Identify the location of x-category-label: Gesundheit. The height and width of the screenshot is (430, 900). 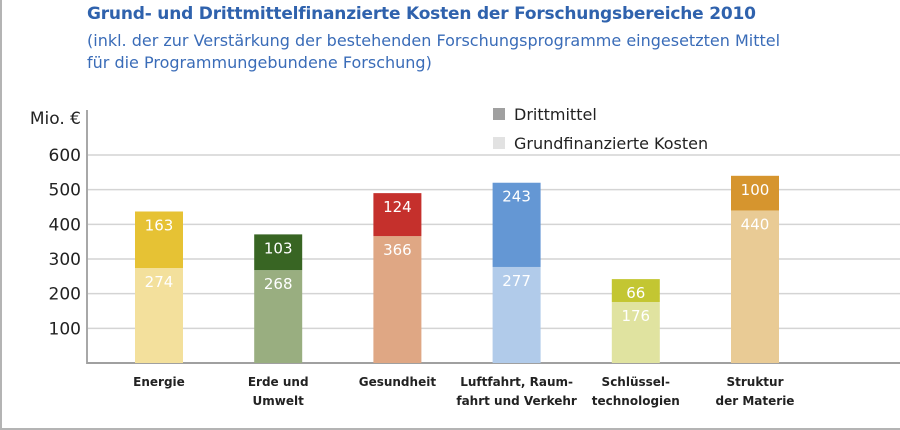
(398, 382).